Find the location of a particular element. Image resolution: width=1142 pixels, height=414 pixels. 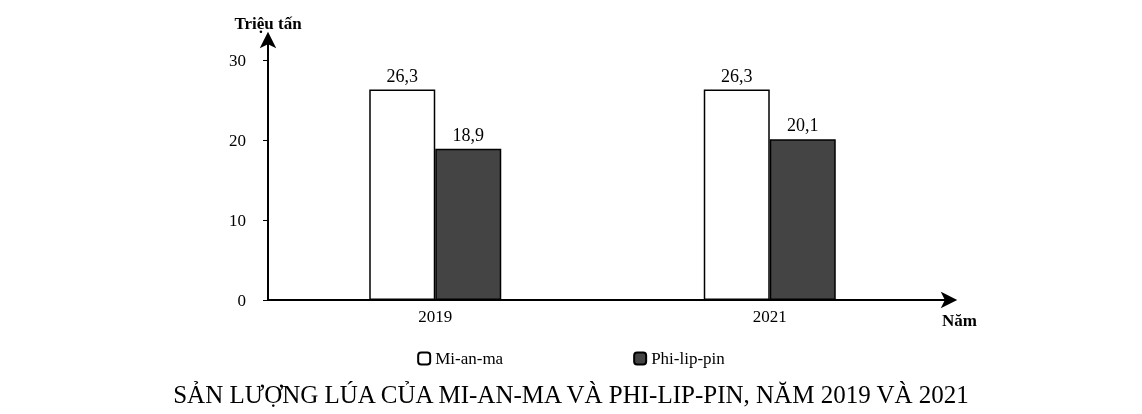

y-axis-title: Triệu tấn is located at coordinates (268, 23).